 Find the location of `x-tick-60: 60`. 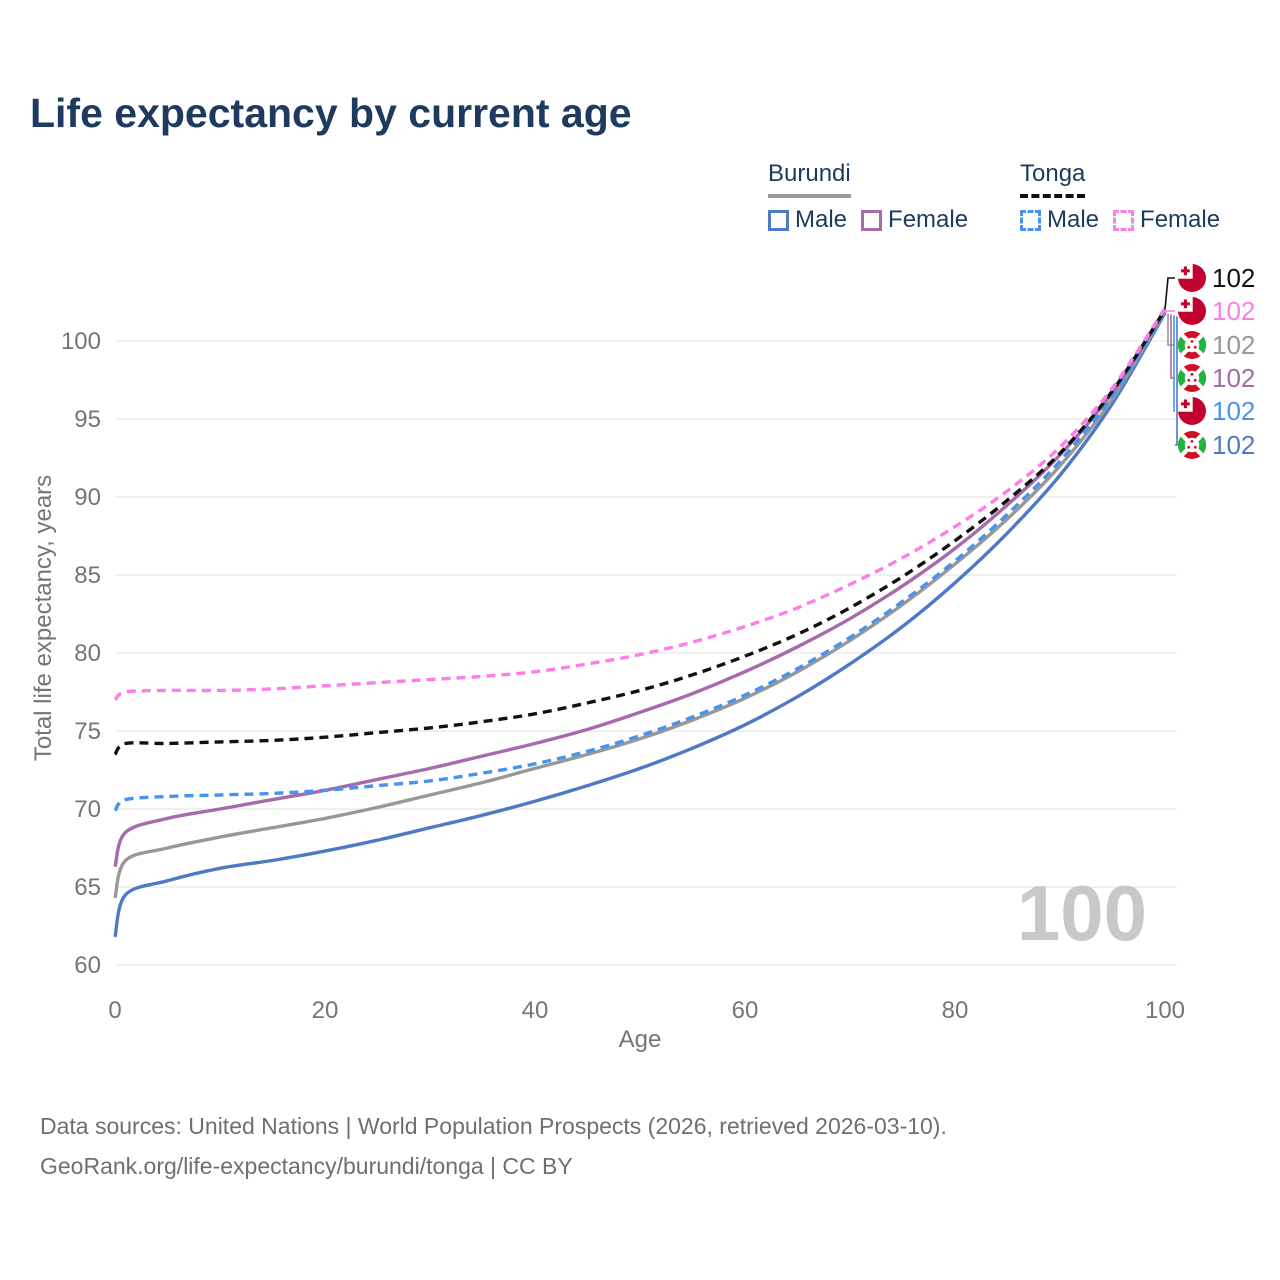

x-tick-60: 60 is located at coordinates (745, 1010).